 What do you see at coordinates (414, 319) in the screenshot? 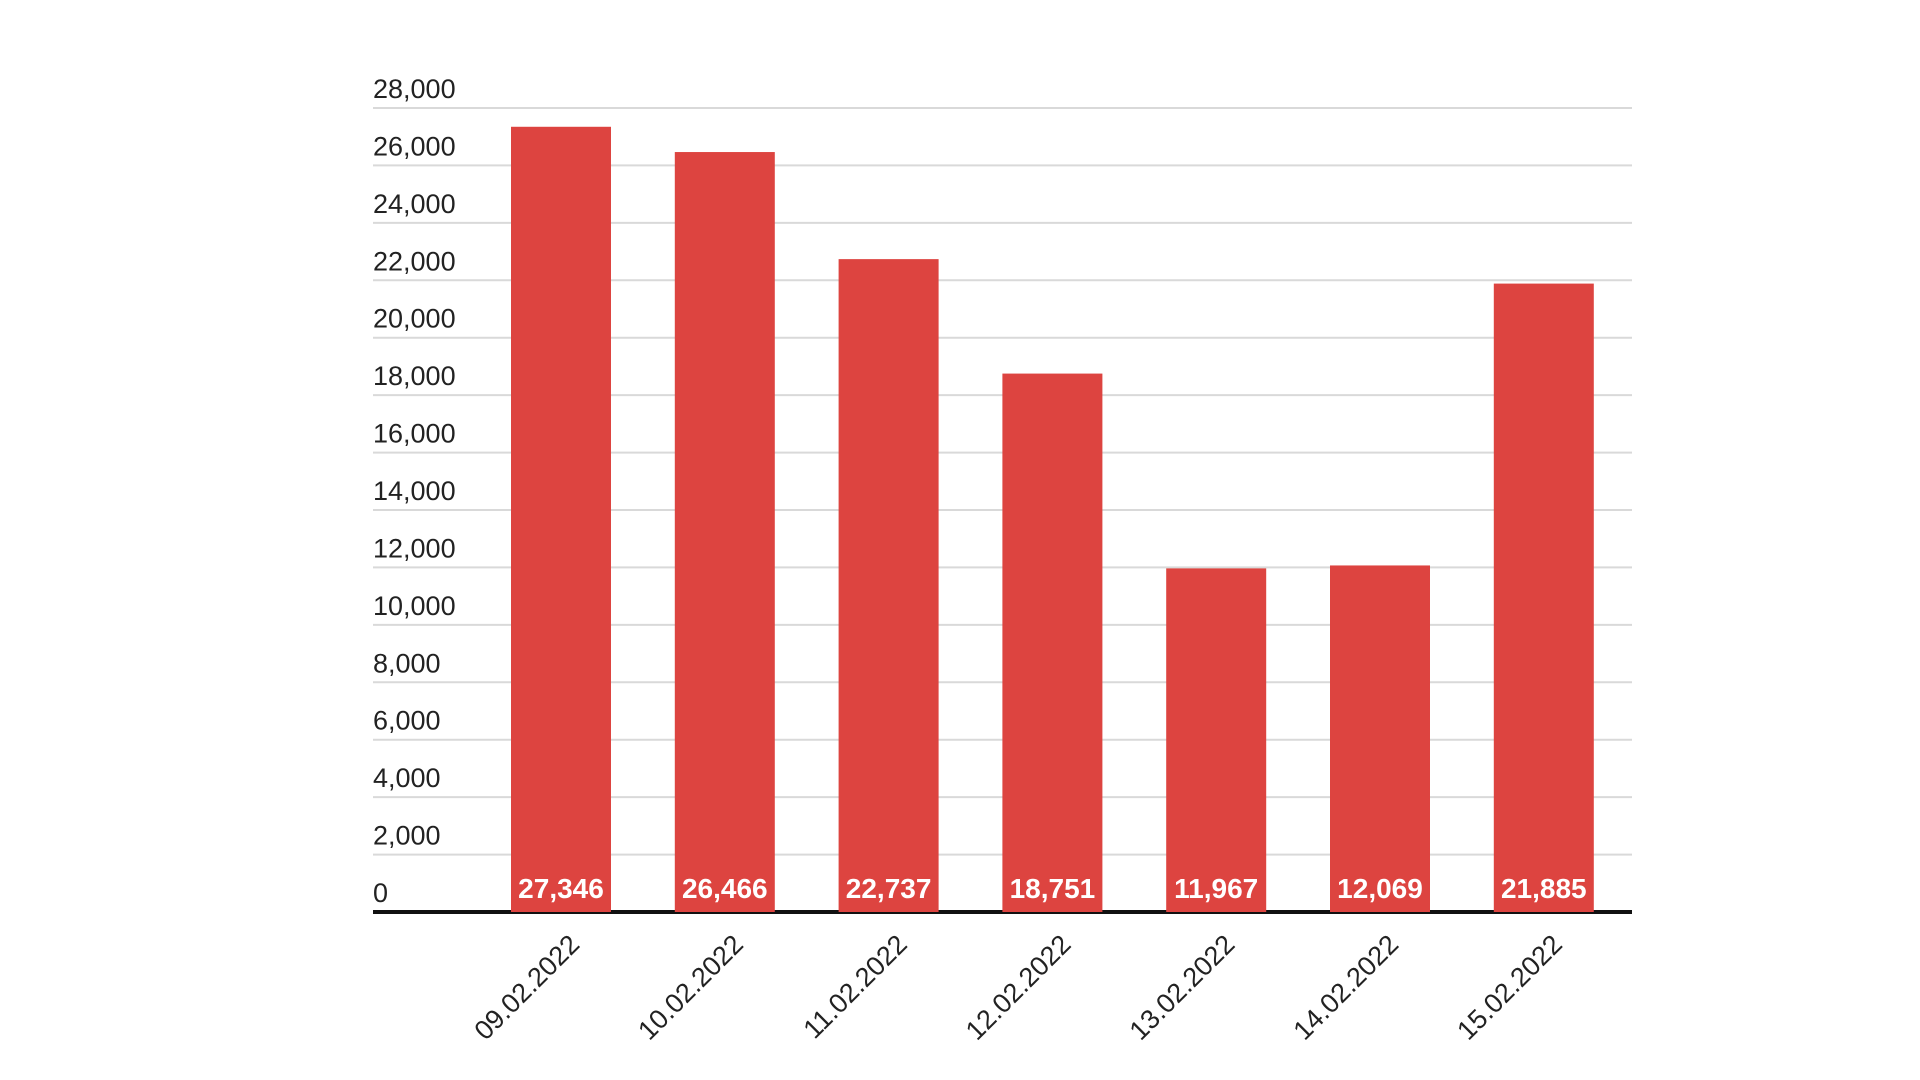
I see `y-tick-label: 20,000` at bounding box center [414, 319].